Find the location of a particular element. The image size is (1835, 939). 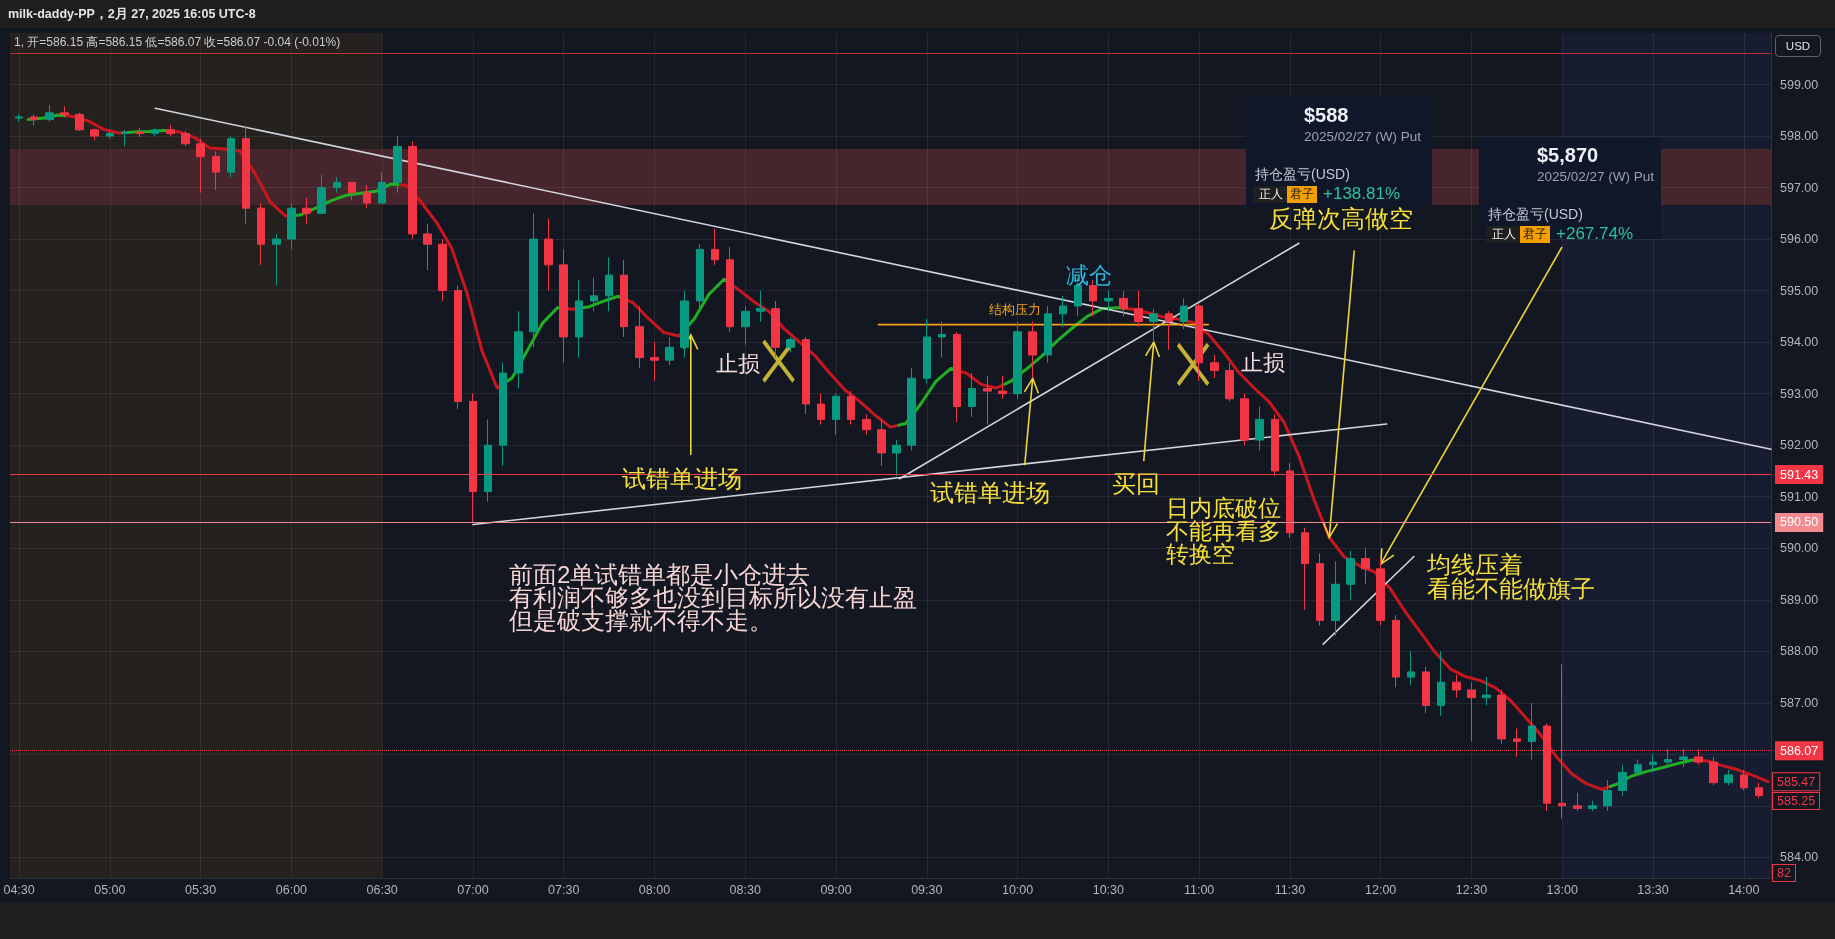

ref-line-label: 590.50 is located at coordinates (1799, 522).